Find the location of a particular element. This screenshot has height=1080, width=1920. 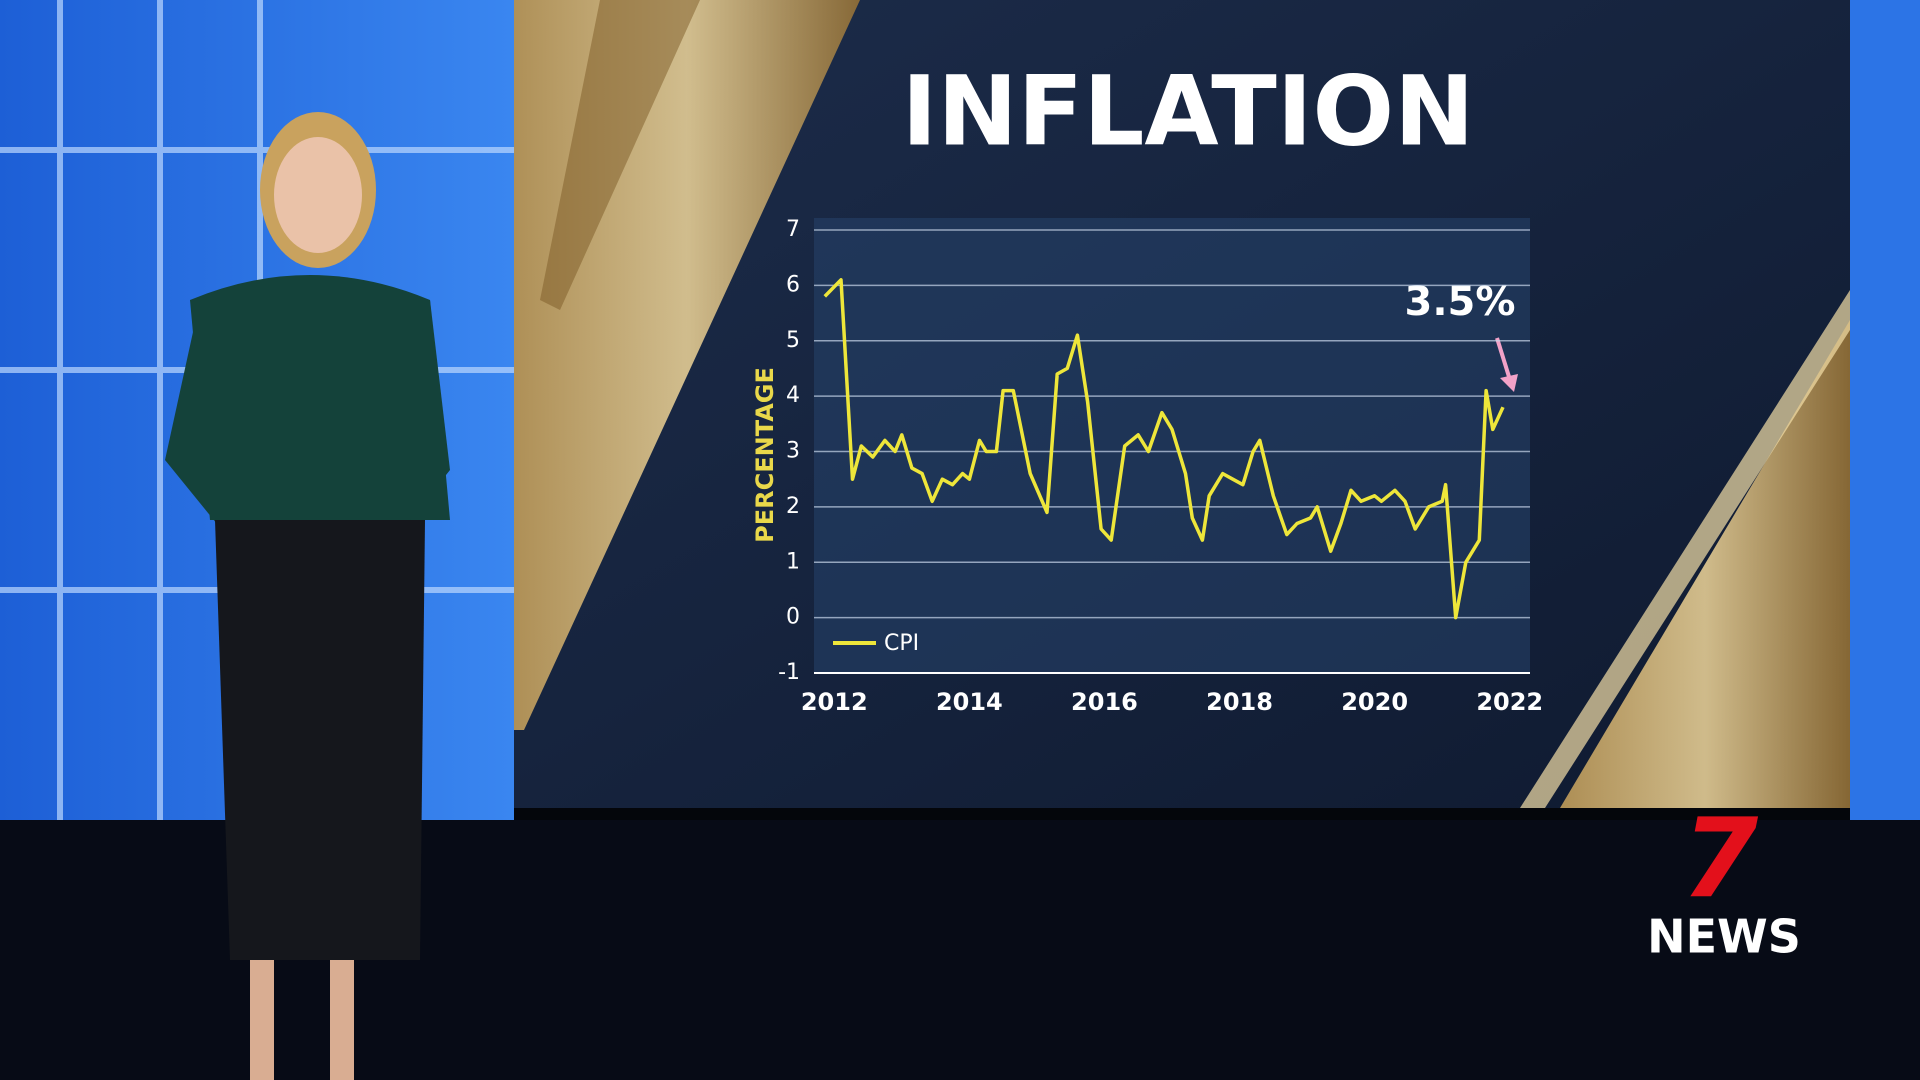

data-line is located at coordinates (1164, 449).